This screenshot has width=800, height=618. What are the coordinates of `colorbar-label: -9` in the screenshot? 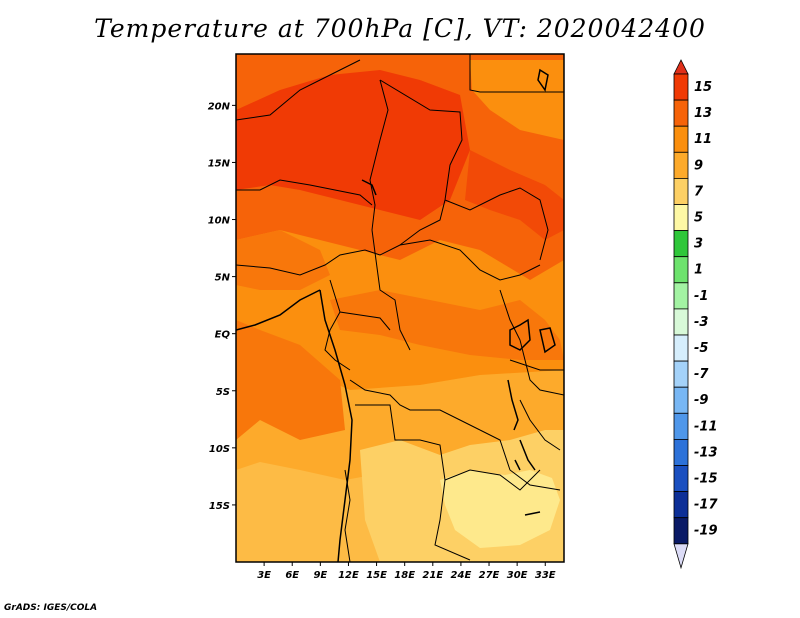 It's located at (701, 400).